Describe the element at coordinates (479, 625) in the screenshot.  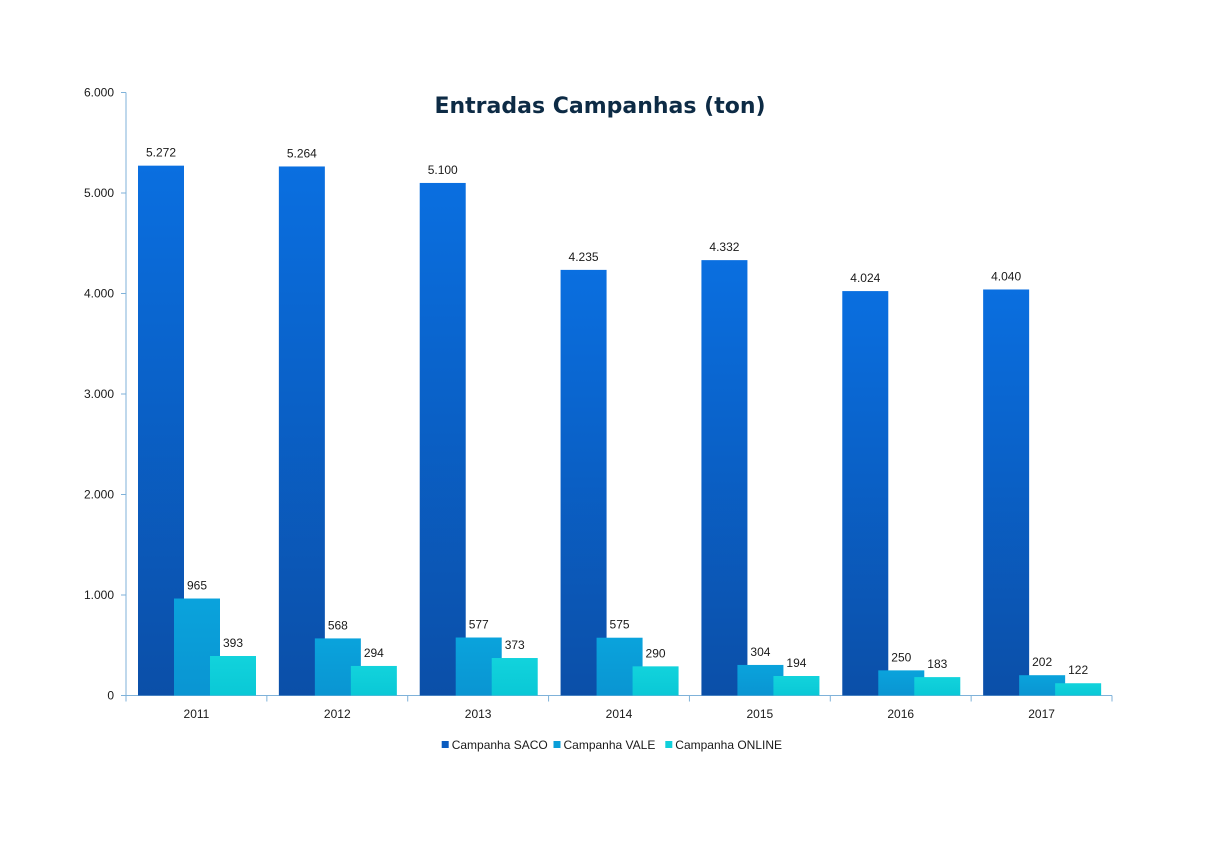
I see `data-label: 577` at that location.